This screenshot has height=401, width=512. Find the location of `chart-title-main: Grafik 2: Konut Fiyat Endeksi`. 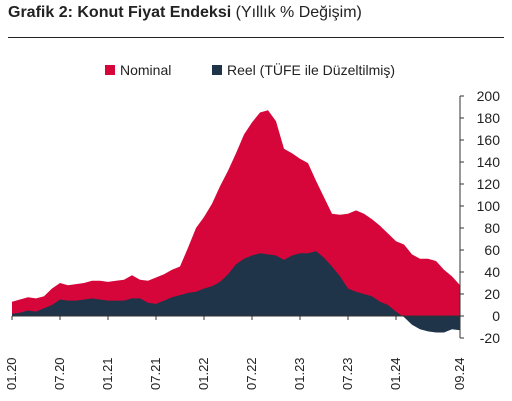

chart-title-main: Grafik 2: Konut Fiyat Endeksi is located at coordinates (120, 12).